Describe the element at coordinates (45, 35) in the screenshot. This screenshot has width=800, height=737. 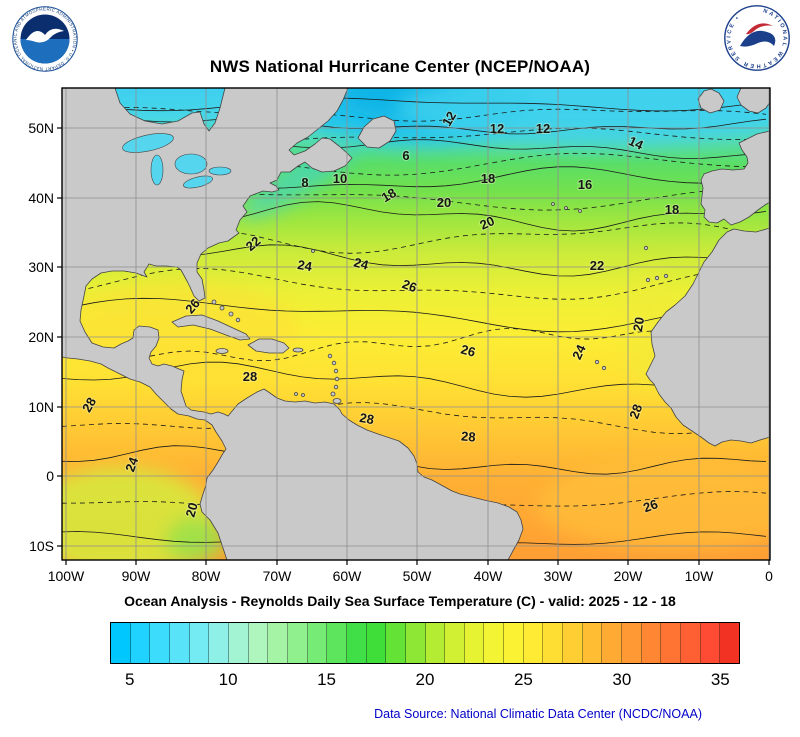
I see `noaa-gull-icon` at that location.